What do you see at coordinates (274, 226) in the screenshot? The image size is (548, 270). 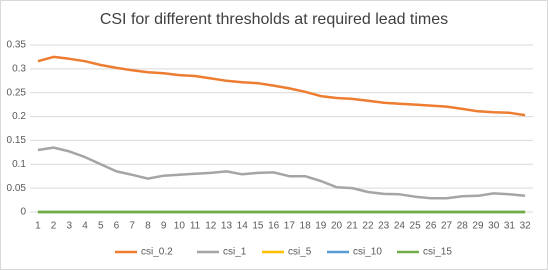 I see `x-tick-label: 16` at bounding box center [274, 226].